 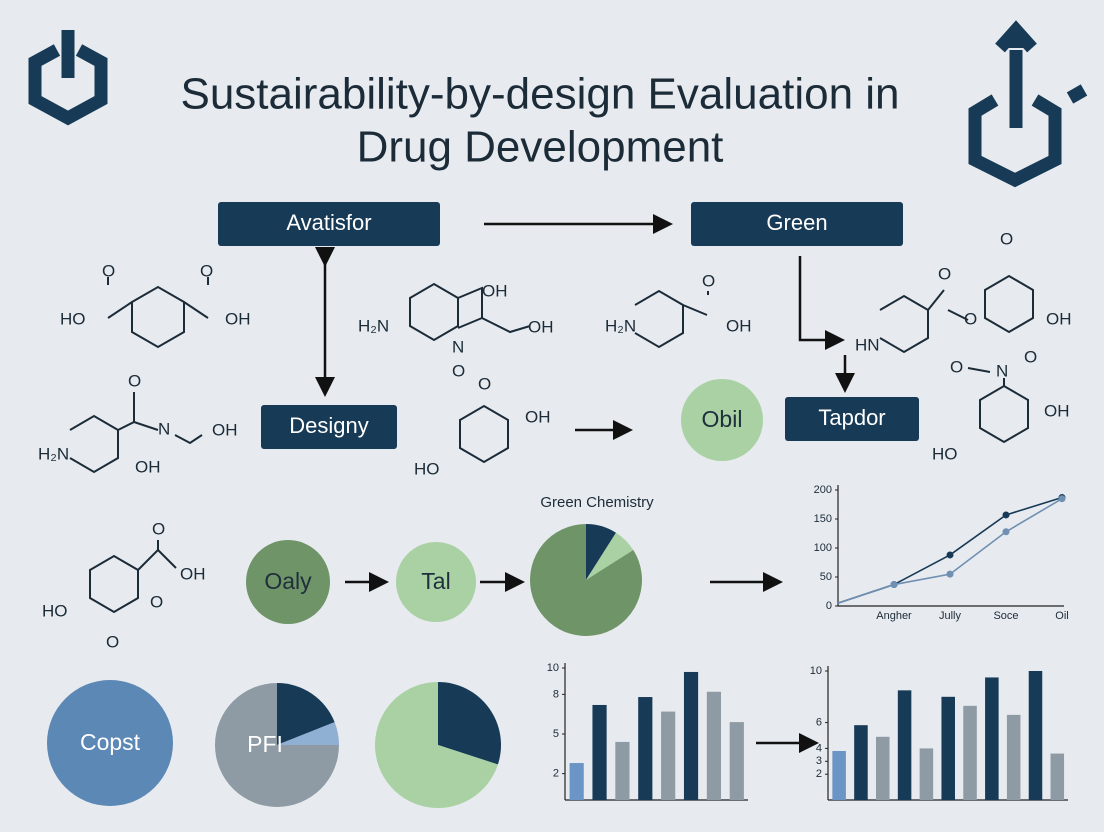 I want to click on logo-left, so click(x=68, y=78).